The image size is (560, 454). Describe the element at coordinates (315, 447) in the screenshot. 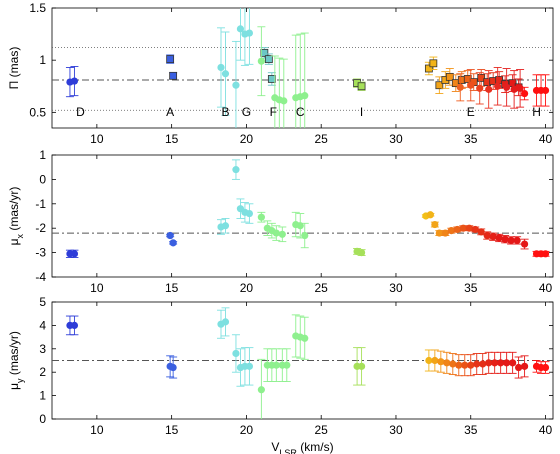

I see `x-axis-label-unit: (km/s)` at that location.